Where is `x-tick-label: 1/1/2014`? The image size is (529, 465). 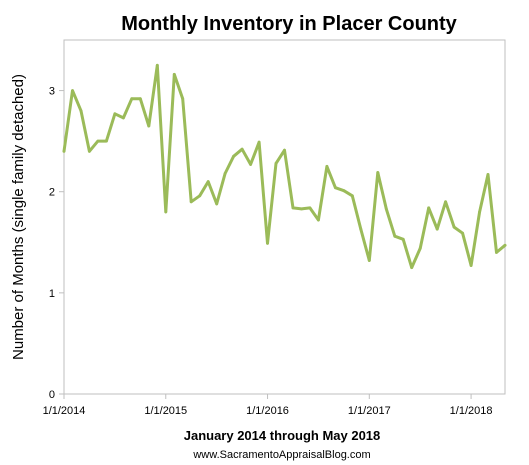 x-tick-label: 1/1/2014 is located at coordinates (64, 411).